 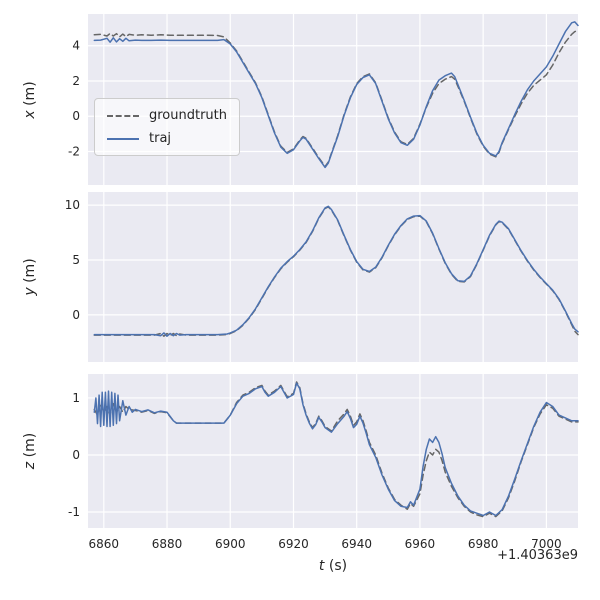 What do you see at coordinates (546, 544) in the screenshot?
I see `svg-text: 7000` at bounding box center [546, 544].